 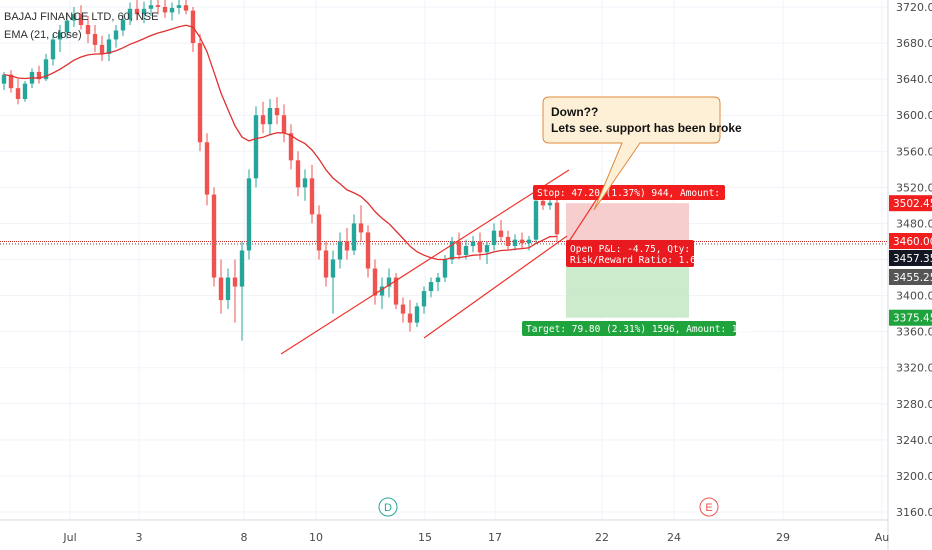 I want to click on stop-label-text: Stop: 47.20 (1.37%) 944, Amount: 764, so click(x=640, y=193).